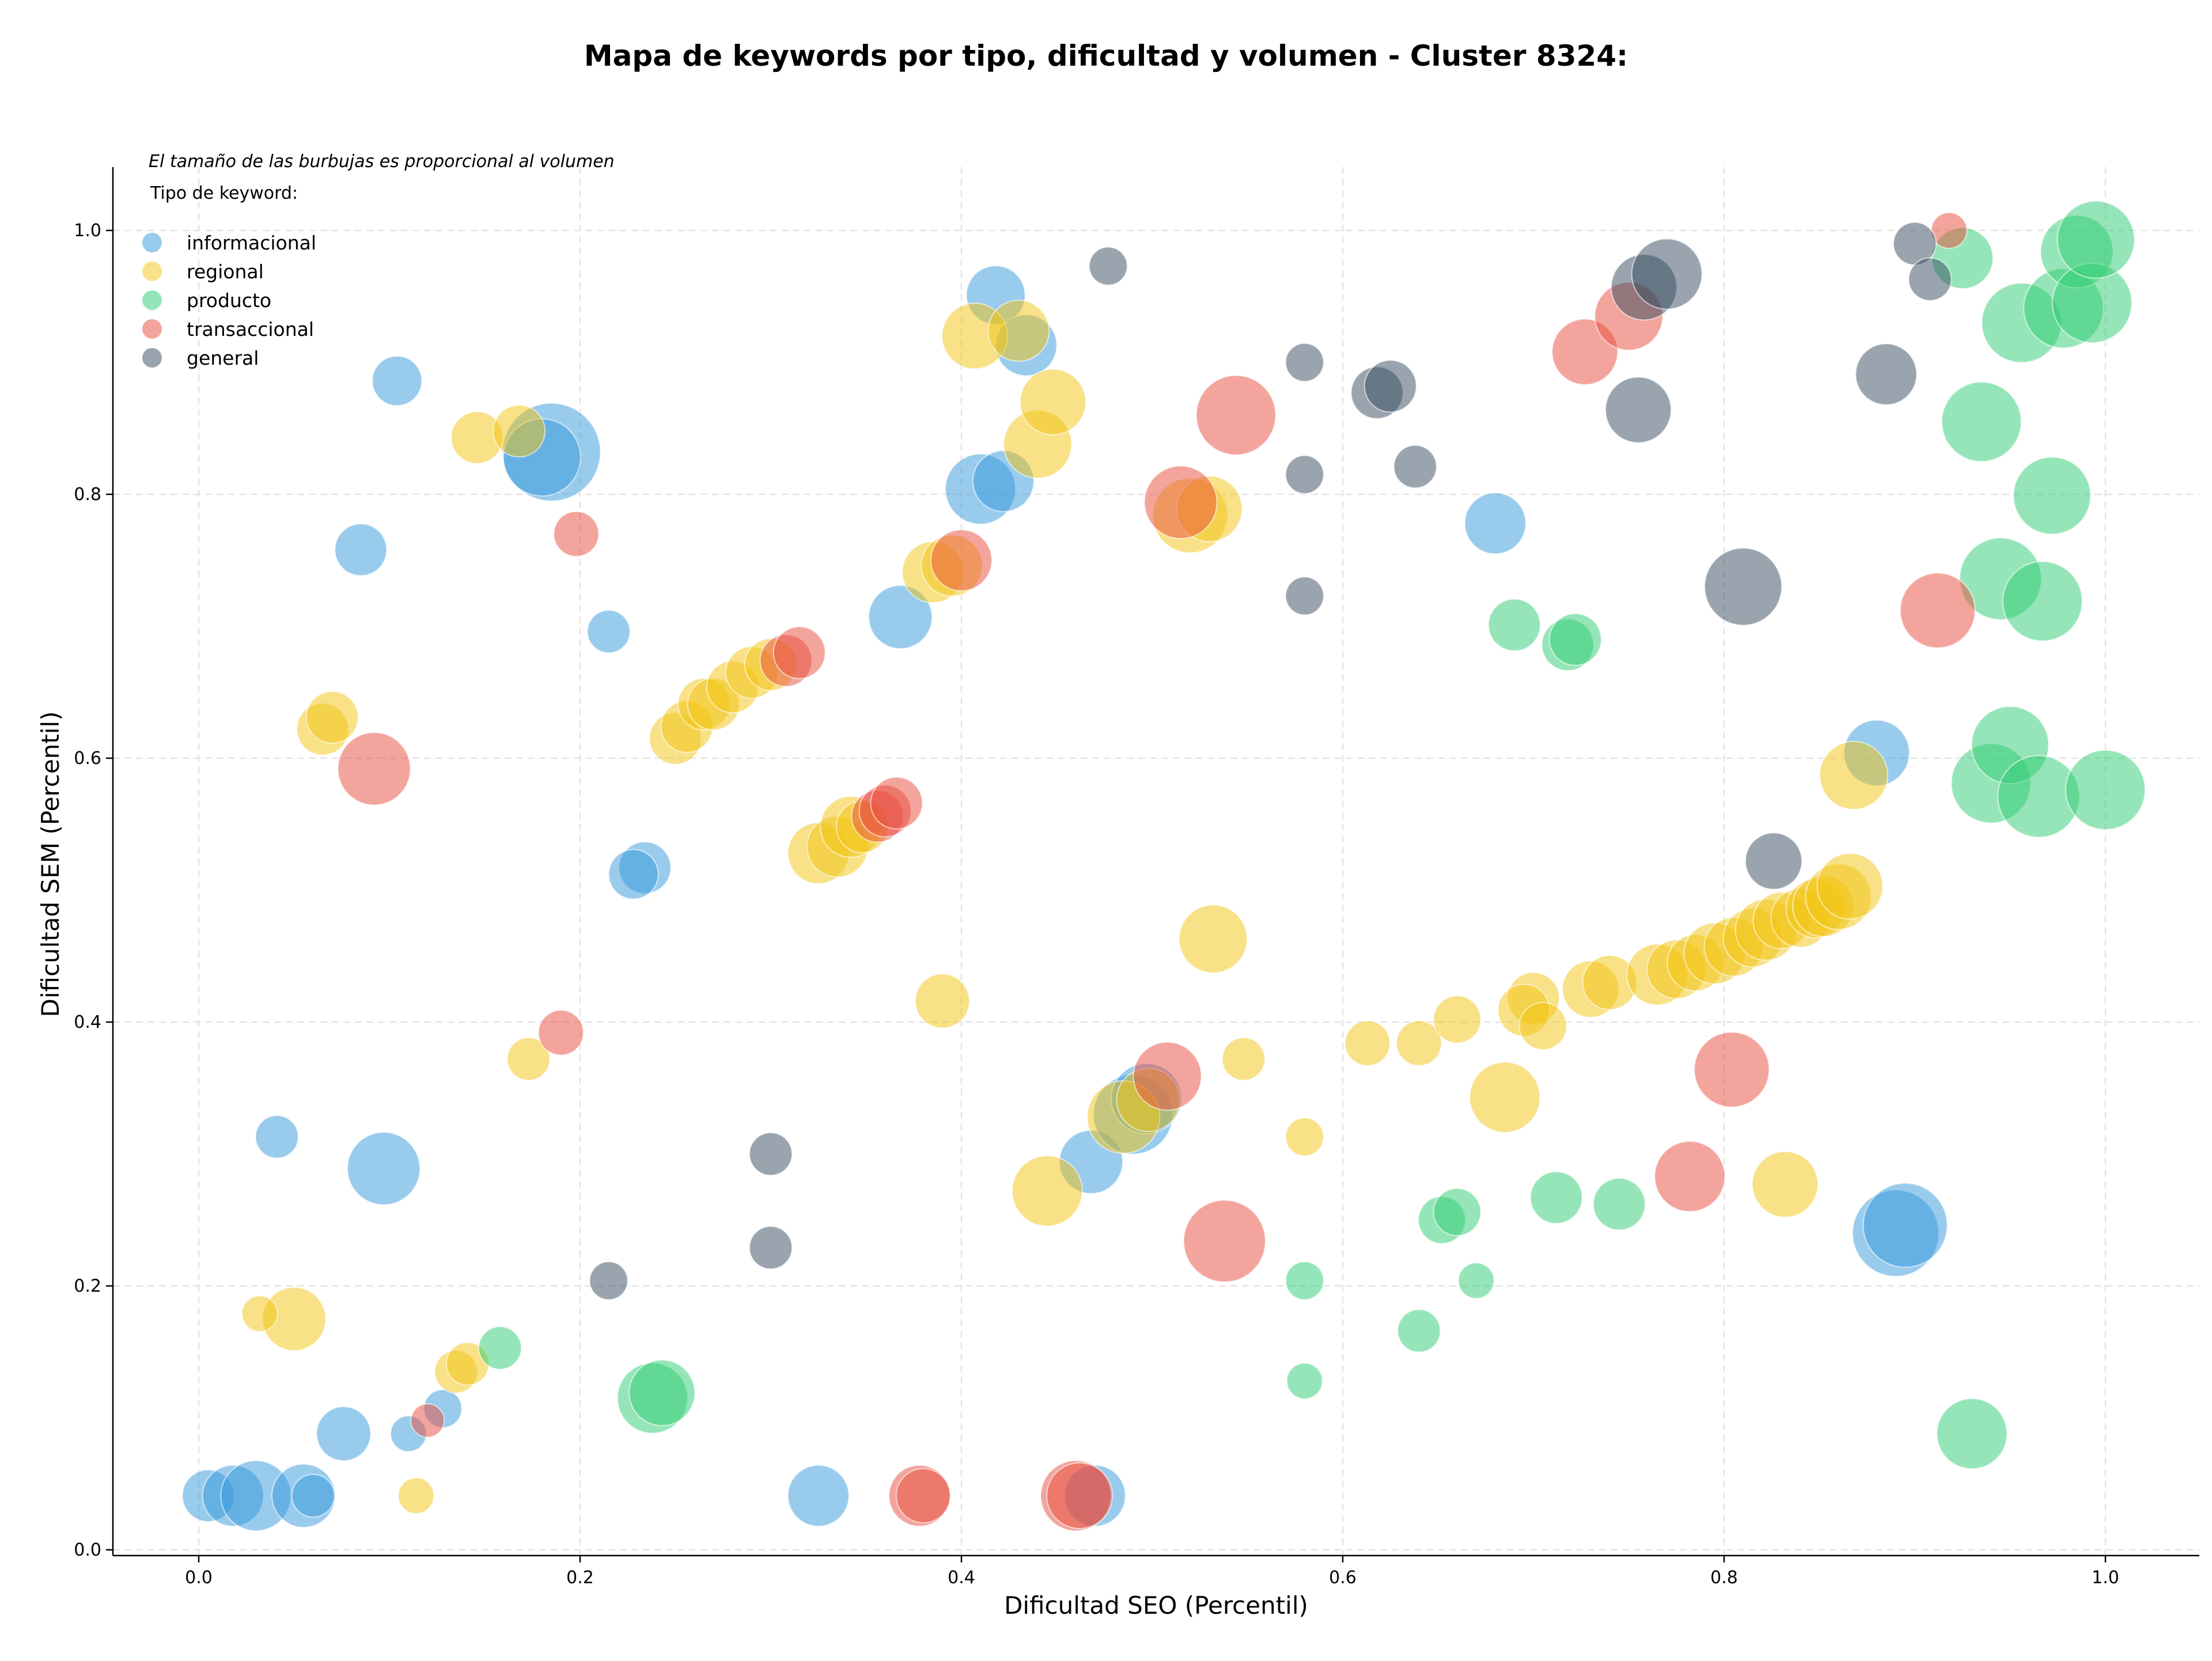  I want to click on legend-marker-informacional, so click(152, 242).